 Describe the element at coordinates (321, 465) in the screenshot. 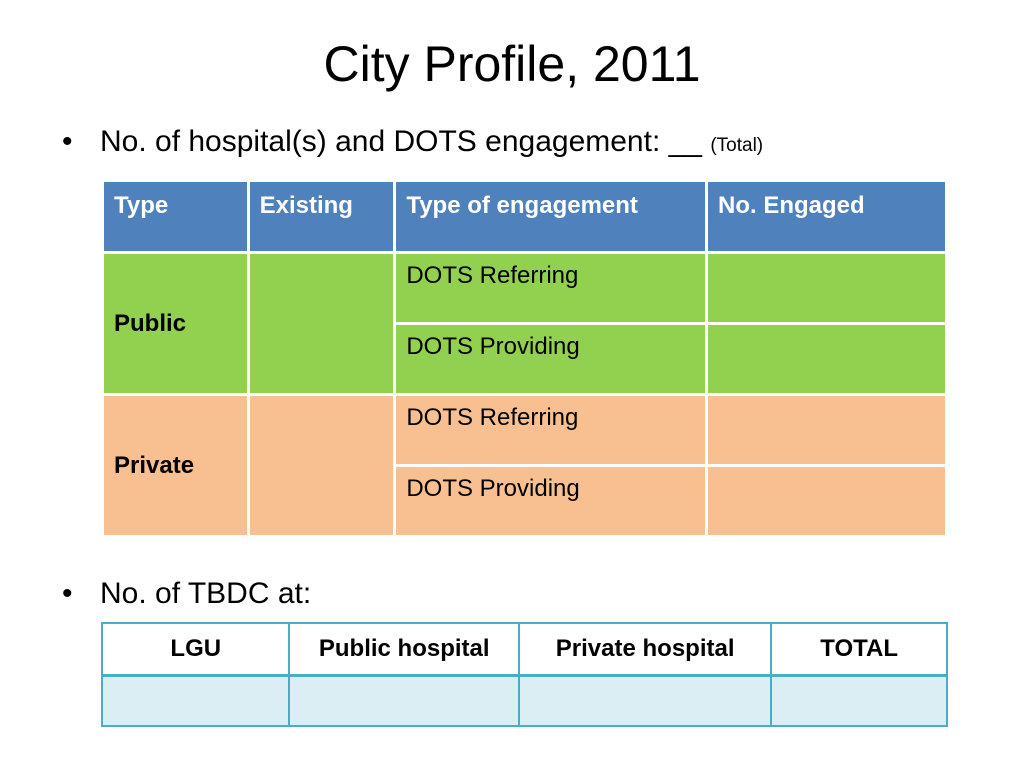

I see `existing-cell-private` at that location.